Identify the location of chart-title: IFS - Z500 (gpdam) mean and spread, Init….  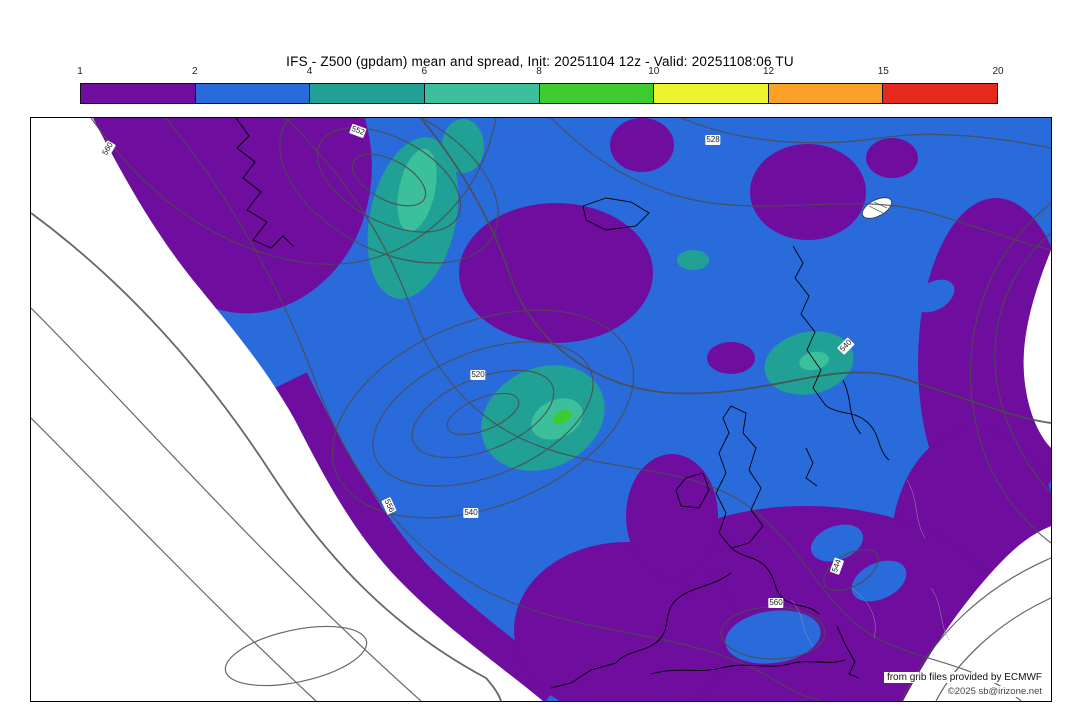
(540, 61).